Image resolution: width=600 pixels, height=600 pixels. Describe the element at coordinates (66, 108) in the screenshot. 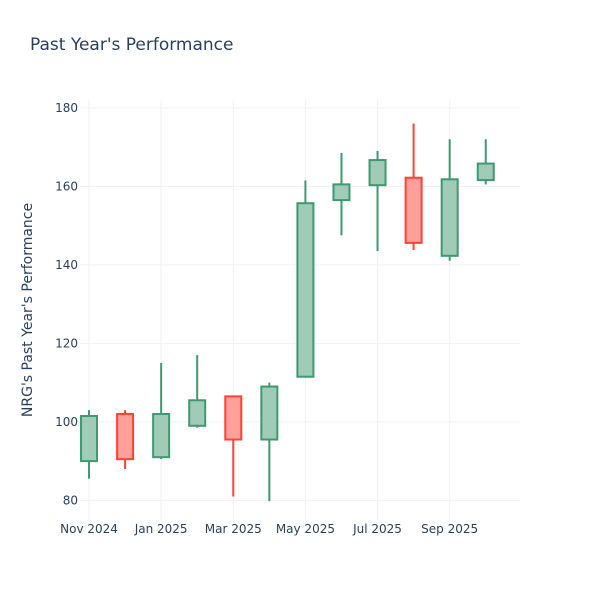

I see `y-tick-label: 180` at that location.